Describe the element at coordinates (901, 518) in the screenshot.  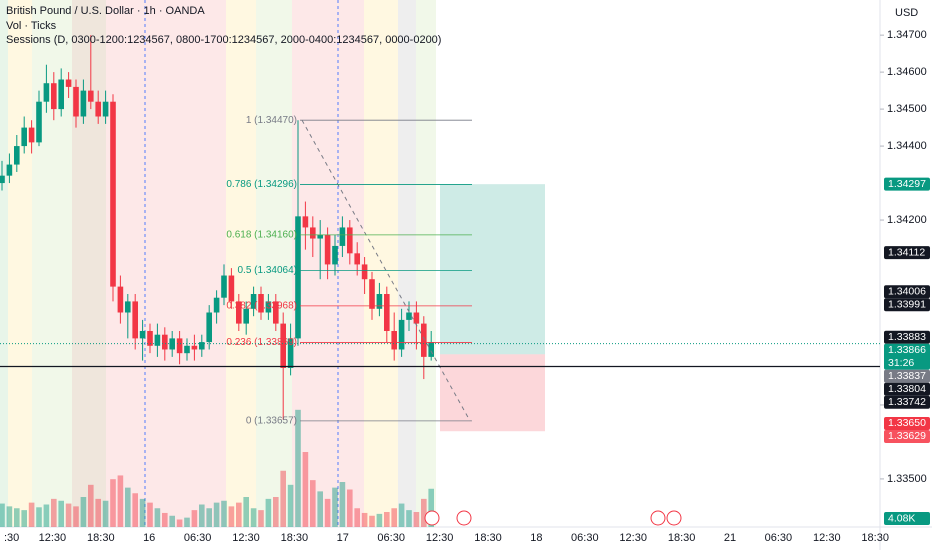
I see `volume-badge-label: 4.08K` at that location.